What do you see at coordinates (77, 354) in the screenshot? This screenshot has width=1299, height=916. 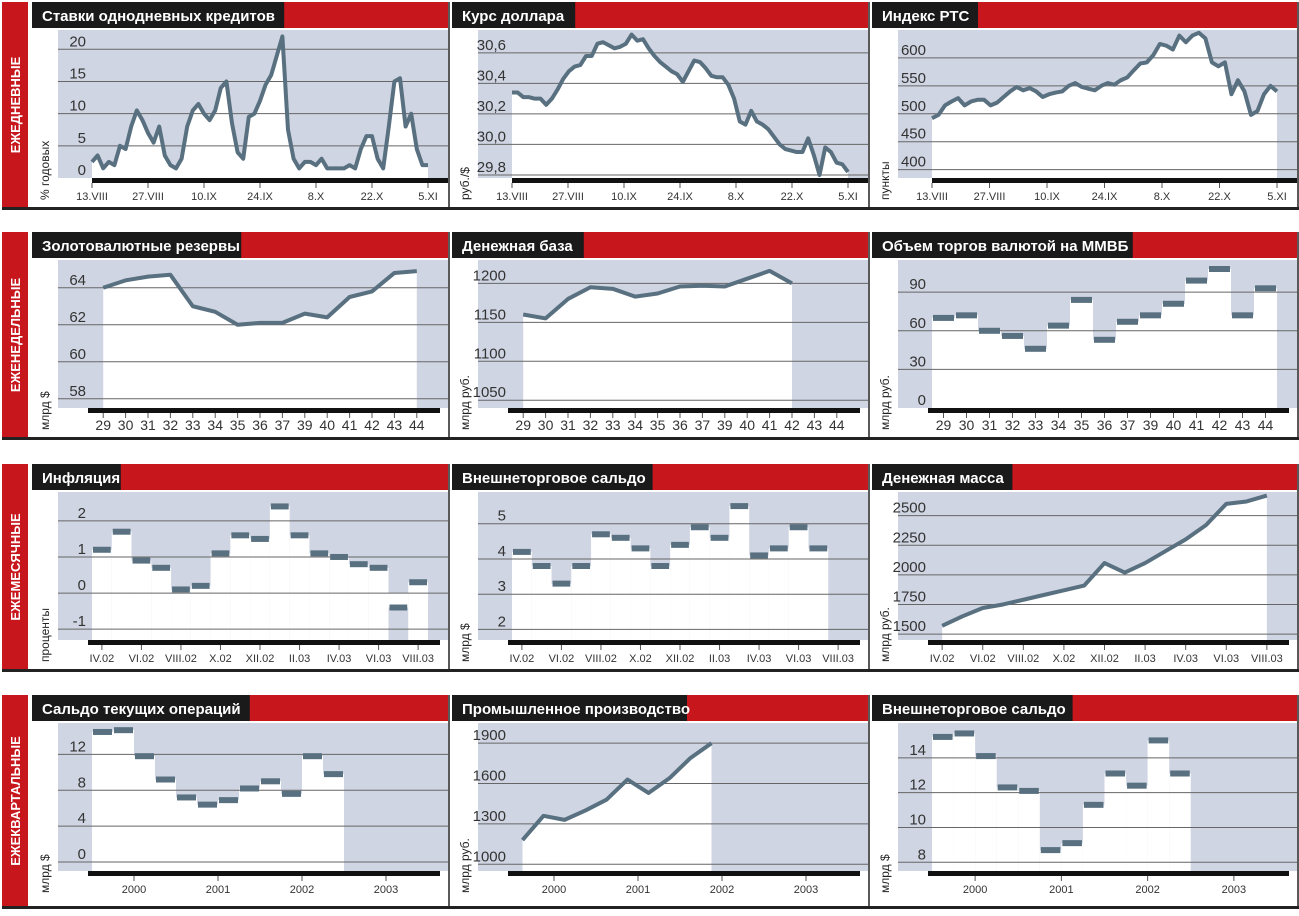 I see `y-tick-label: 60` at bounding box center [77, 354].